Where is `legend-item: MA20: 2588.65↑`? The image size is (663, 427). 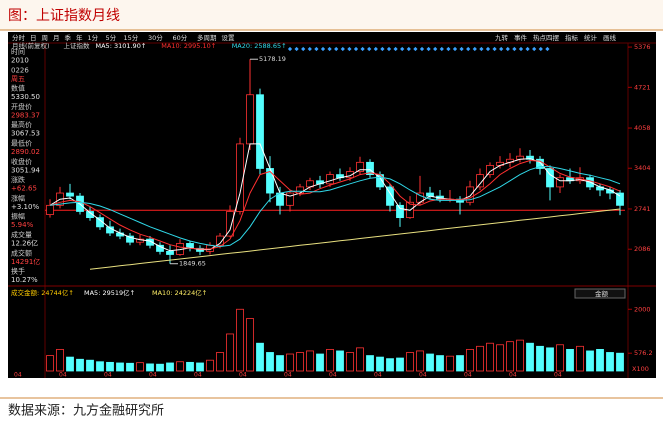 legend-item: MA20: 2588.65↑ is located at coordinates (259, 46).